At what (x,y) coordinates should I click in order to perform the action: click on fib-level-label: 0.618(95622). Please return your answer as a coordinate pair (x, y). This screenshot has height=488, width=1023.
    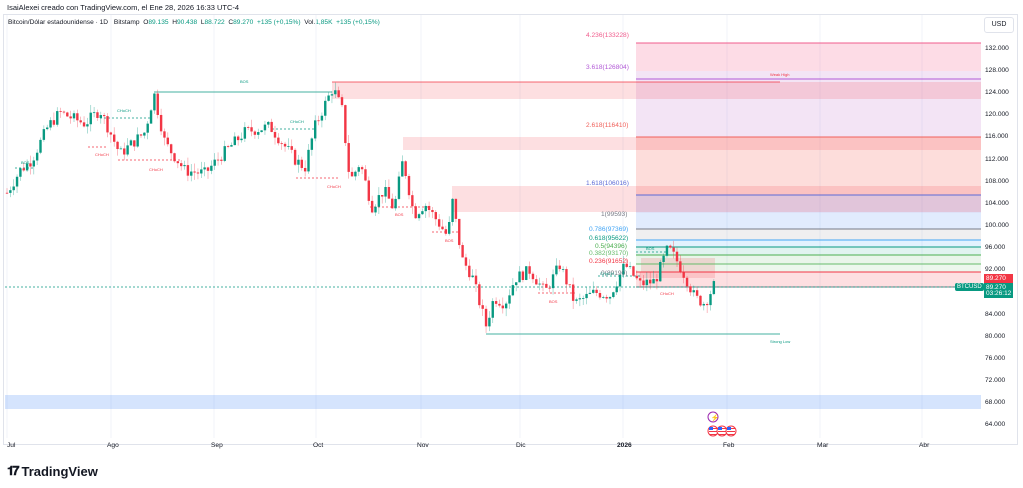
    Looking at the image, I should click on (609, 238).